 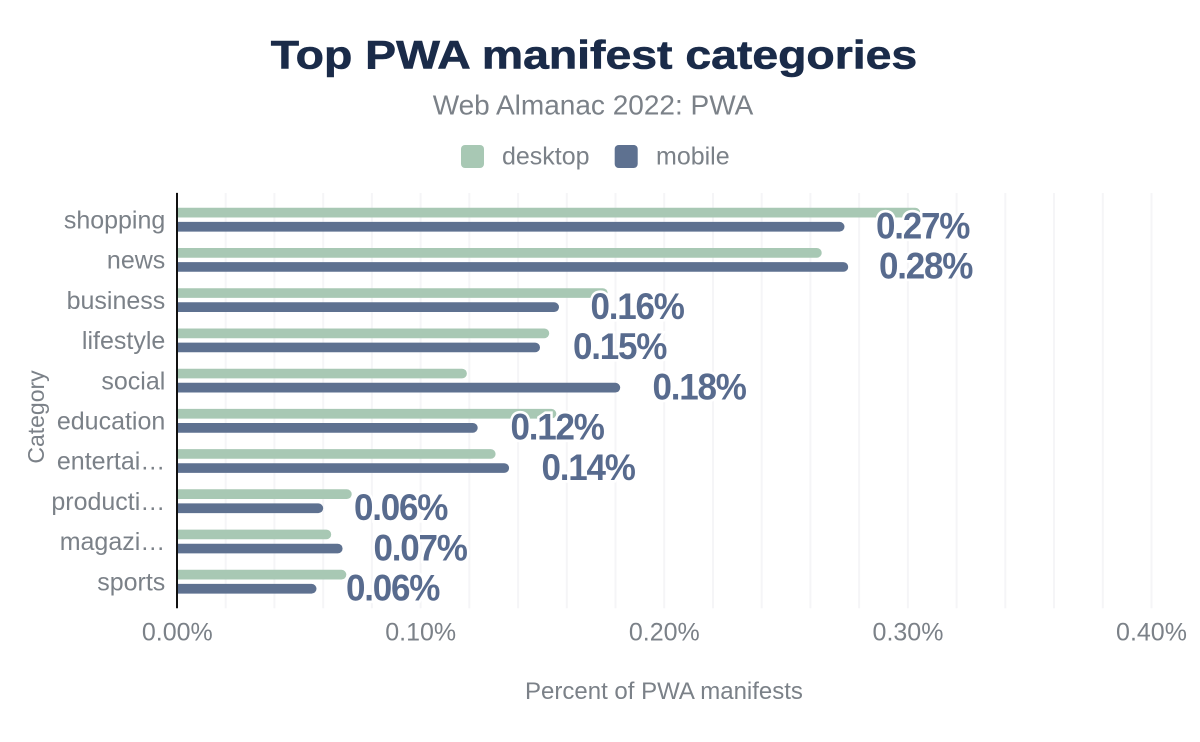 What do you see at coordinates (664, 633) in the screenshot?
I see `svg-text: 0.20%` at bounding box center [664, 633].